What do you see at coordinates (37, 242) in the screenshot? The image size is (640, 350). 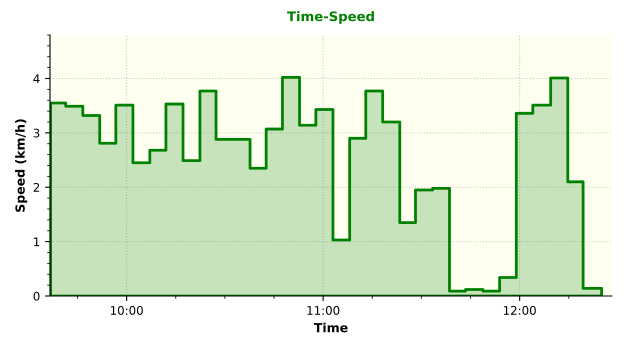 I see `y-tick-label: 1` at bounding box center [37, 242].